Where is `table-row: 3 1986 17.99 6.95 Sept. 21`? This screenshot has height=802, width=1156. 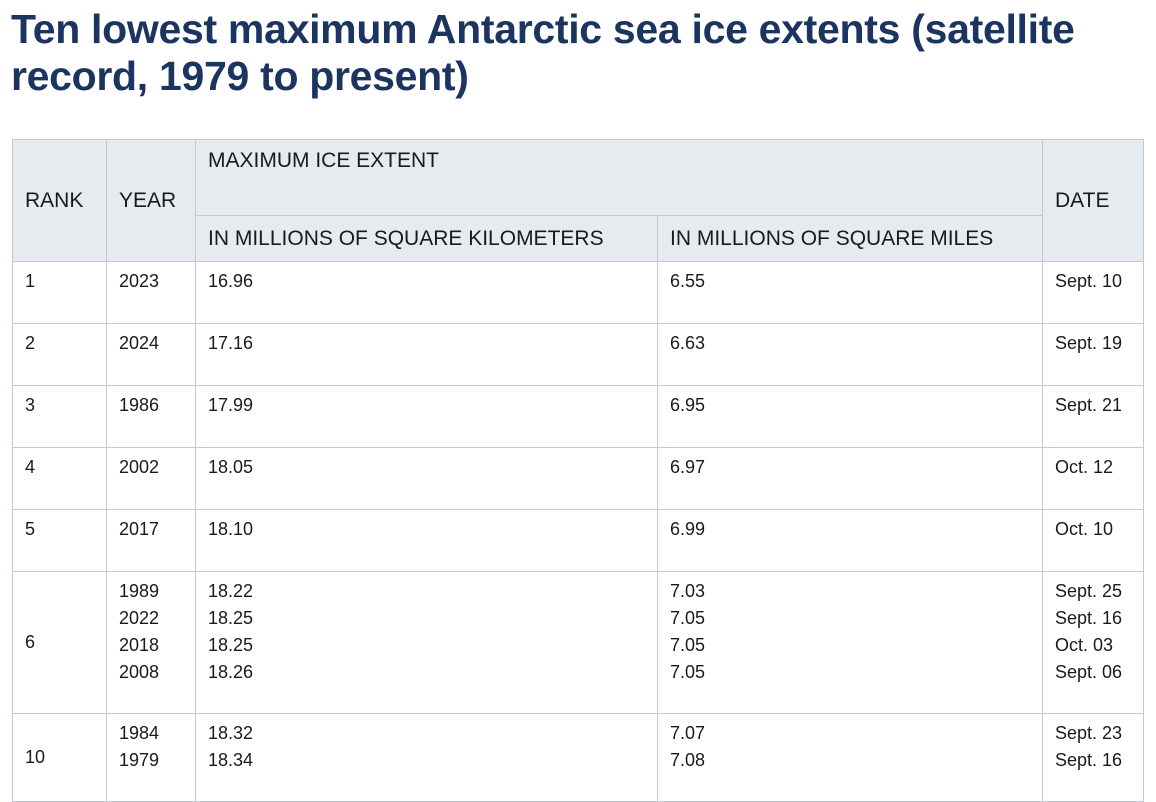 table-row: 3 1986 17.99 6.95 Sept. 21 is located at coordinates (578, 416).